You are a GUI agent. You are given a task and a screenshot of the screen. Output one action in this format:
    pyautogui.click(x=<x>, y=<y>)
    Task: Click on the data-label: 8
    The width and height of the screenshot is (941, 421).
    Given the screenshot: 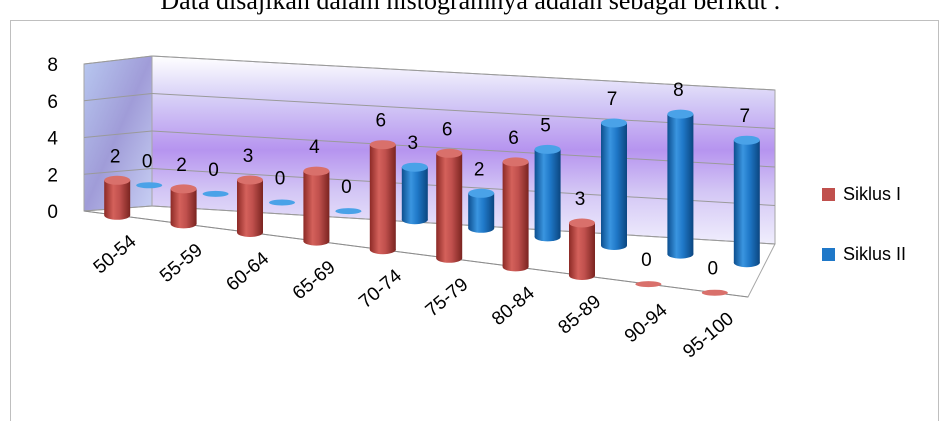 What is the action you would take?
    pyautogui.click(x=678, y=90)
    